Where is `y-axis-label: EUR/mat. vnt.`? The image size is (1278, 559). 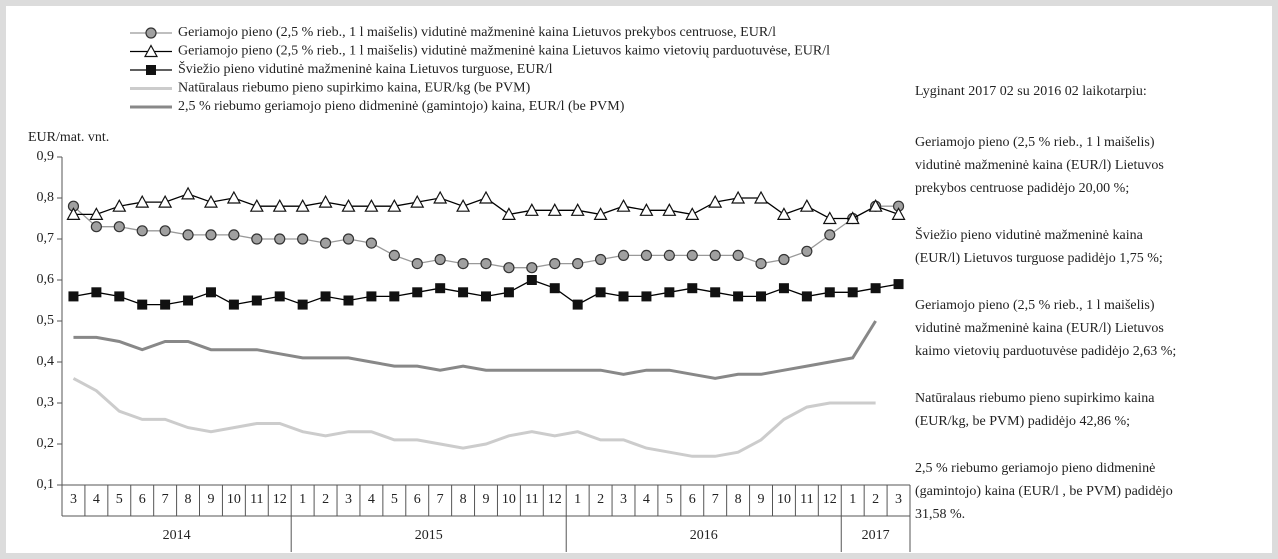
y-axis-label: EUR/mat. vnt. is located at coordinates (68, 137).